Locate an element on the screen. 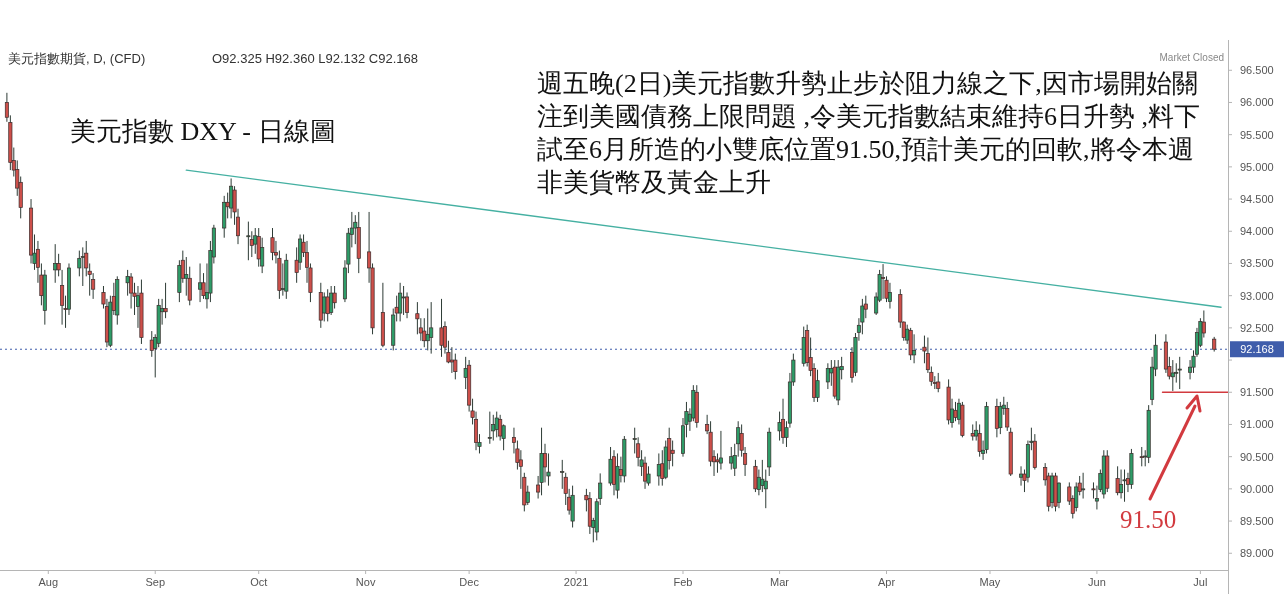 The image size is (1288, 594). x-tick-label: Sep is located at coordinates (155, 582).